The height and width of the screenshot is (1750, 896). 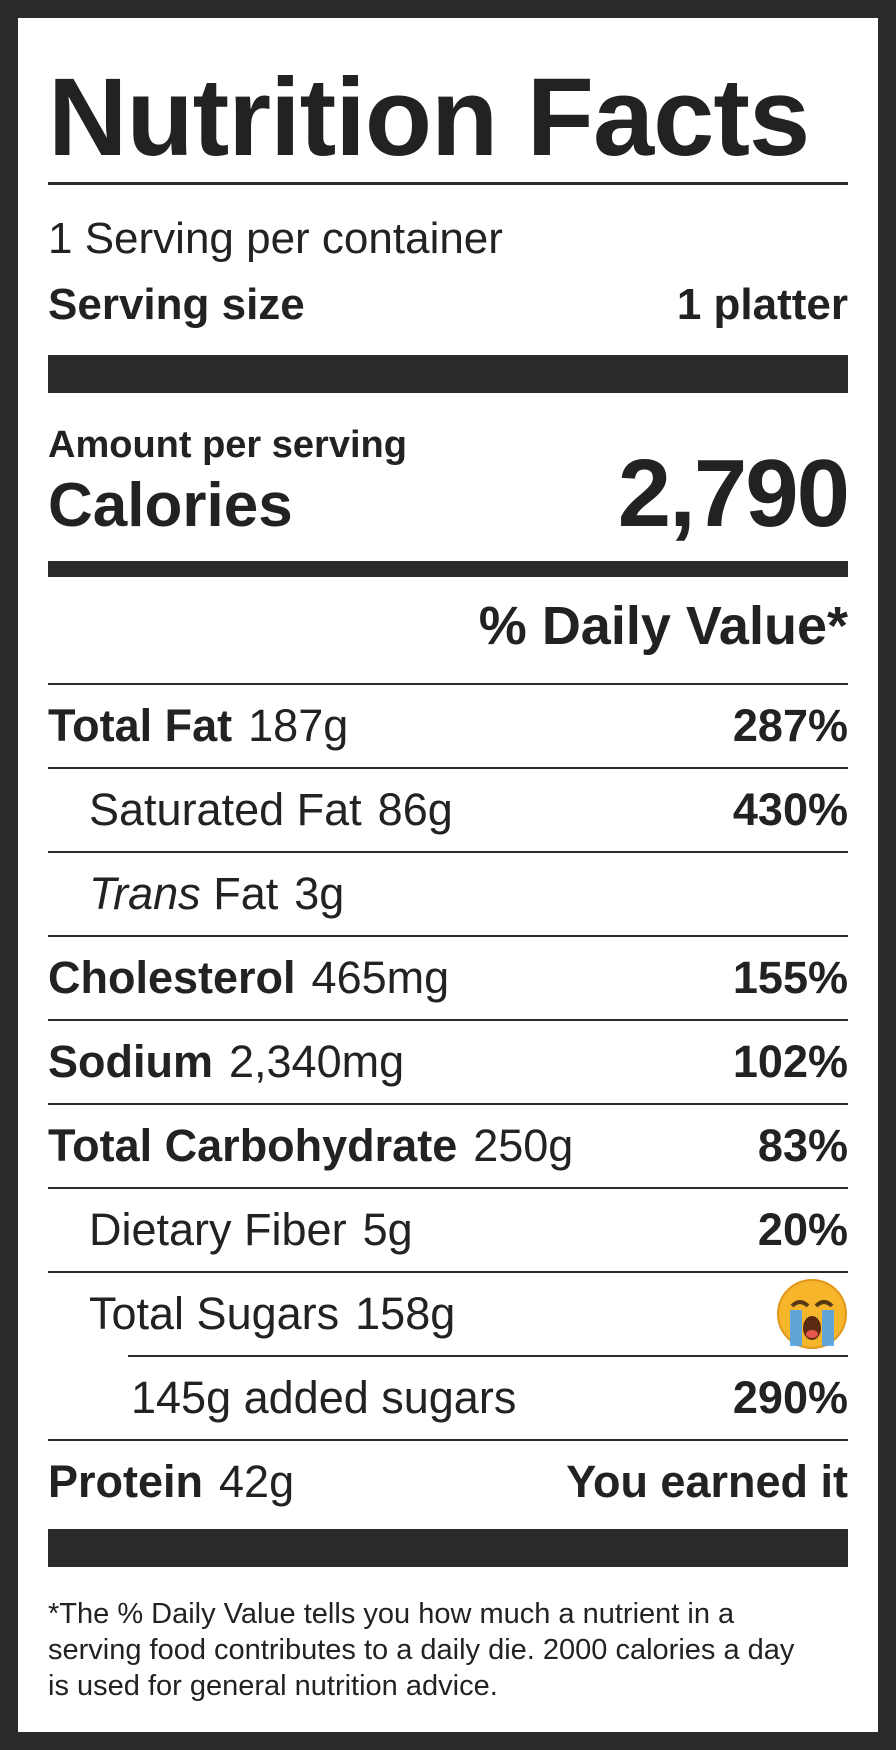 What do you see at coordinates (523, 1145) in the screenshot?
I see `nutrient-amount: 250g` at bounding box center [523, 1145].